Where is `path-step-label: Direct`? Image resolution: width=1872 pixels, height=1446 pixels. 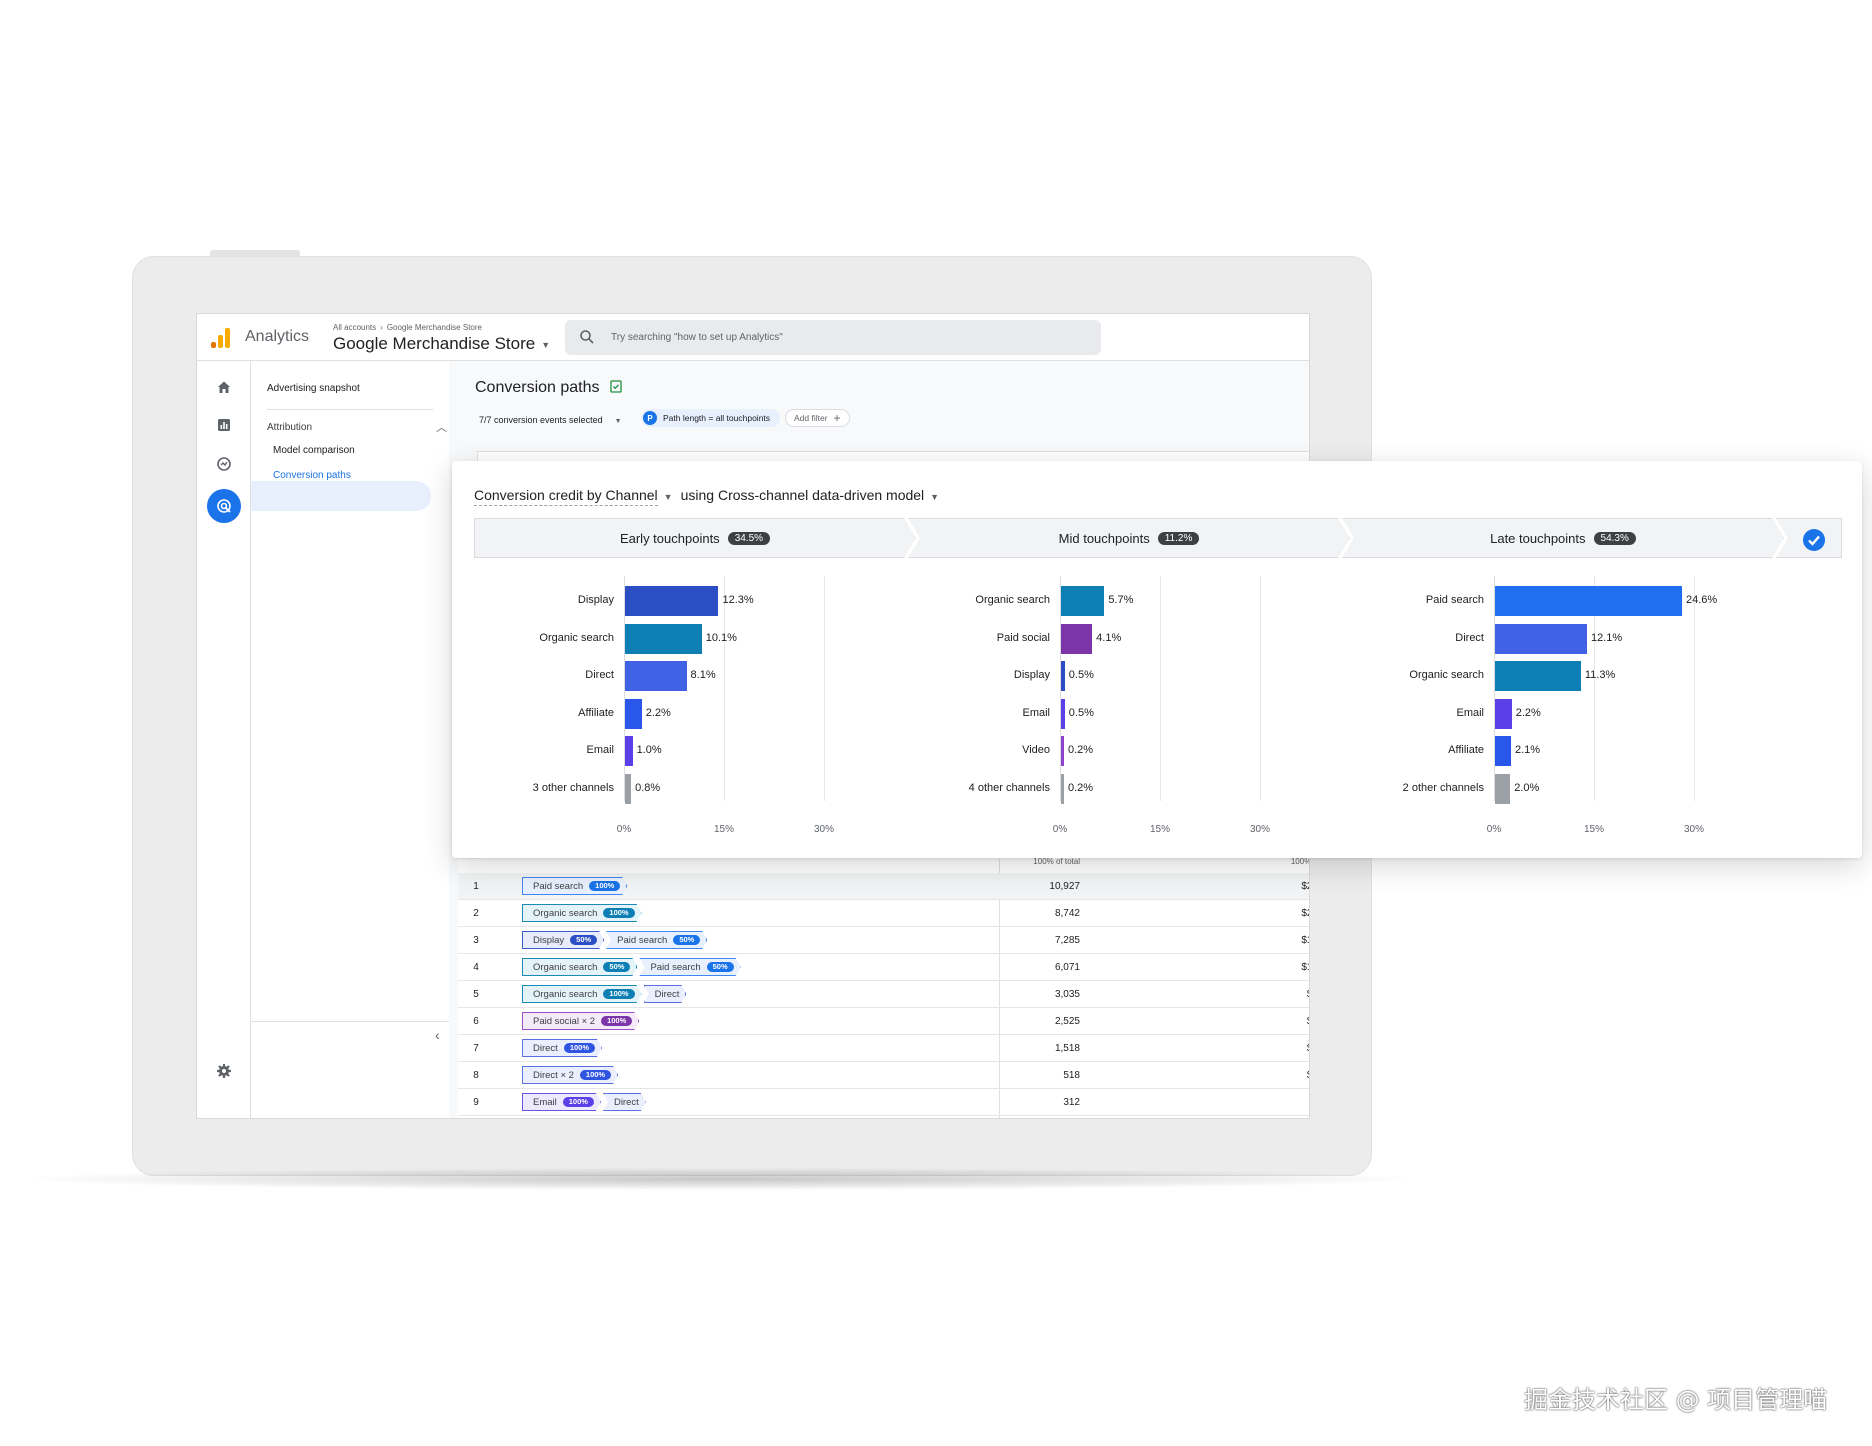
path-step-label: Direct is located at coordinates (545, 1048).